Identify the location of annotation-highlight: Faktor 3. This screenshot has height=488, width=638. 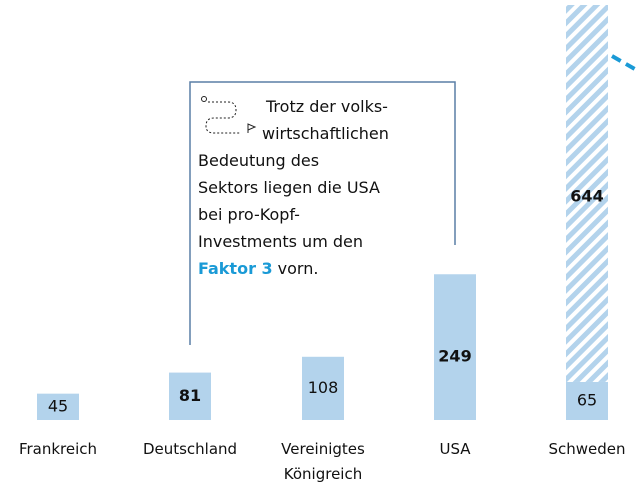
(235, 268).